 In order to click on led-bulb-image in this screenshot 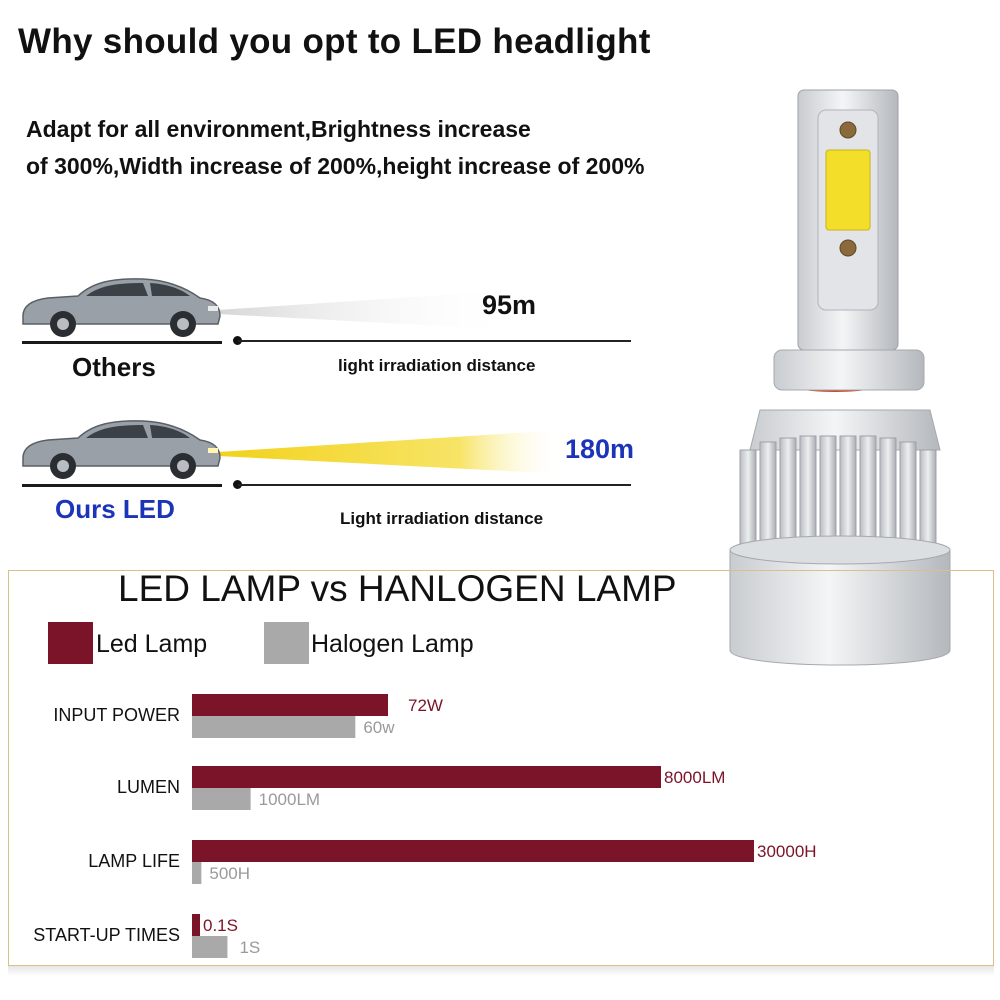, I will do `click(840, 377)`.